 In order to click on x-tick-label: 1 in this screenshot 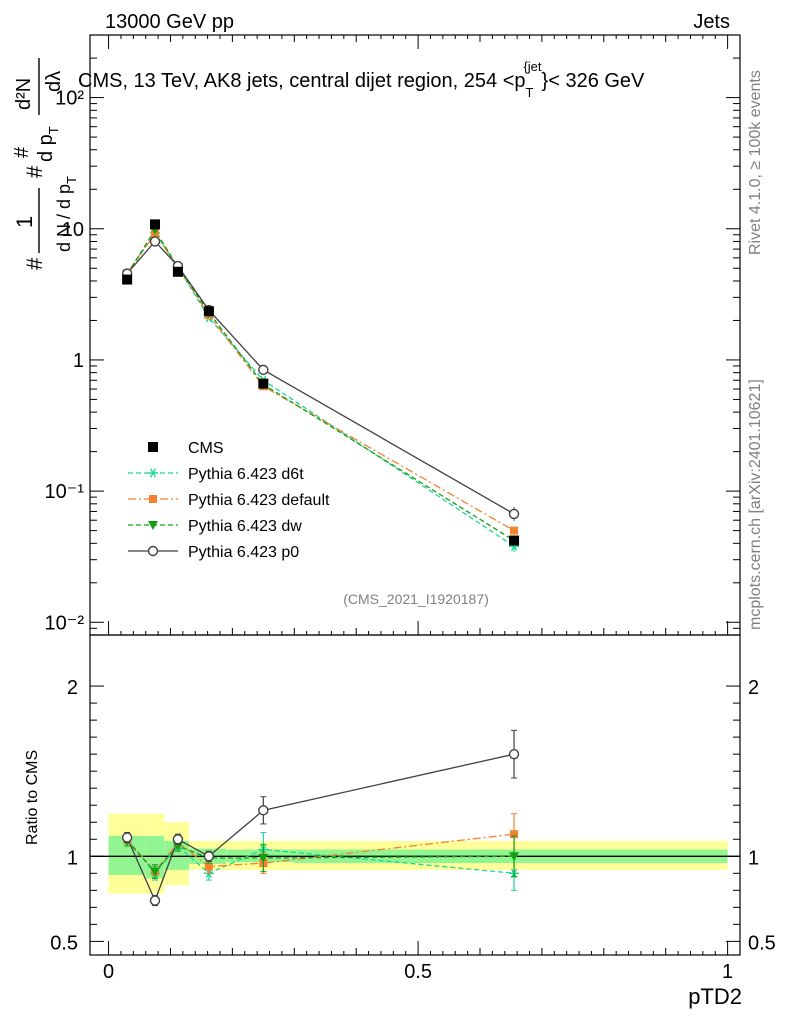, I will do `click(727, 972)`.